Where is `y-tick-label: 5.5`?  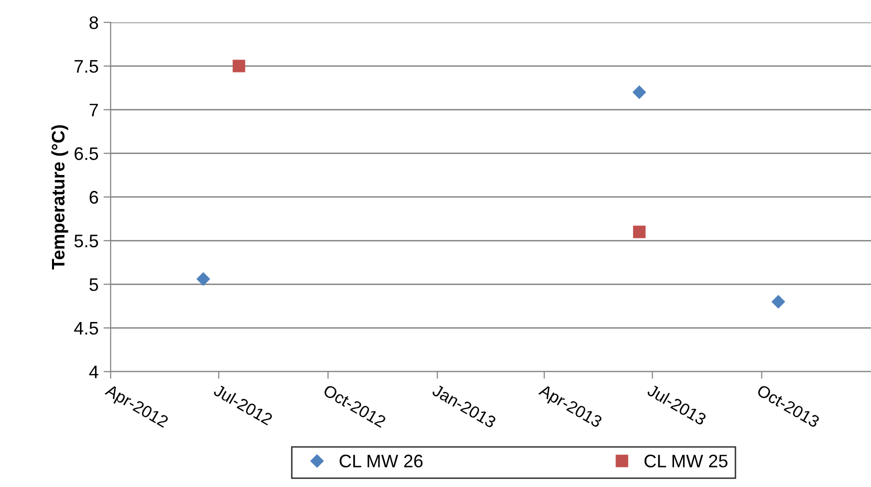
y-tick-label: 5.5 is located at coordinates (86, 241).